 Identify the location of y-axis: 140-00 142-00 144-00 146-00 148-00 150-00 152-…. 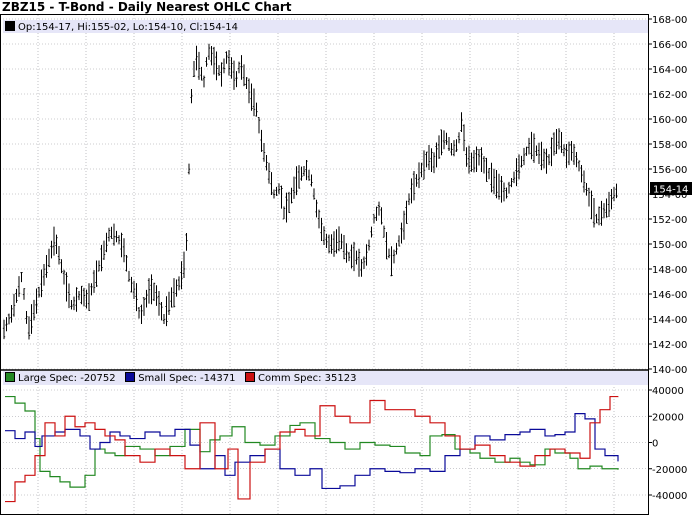
(667, 258).